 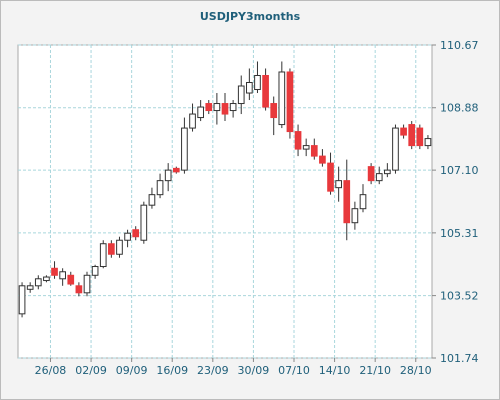 What do you see at coordinates (459, 358) in the screenshot?
I see `y-tick-label: 101.74` at bounding box center [459, 358].